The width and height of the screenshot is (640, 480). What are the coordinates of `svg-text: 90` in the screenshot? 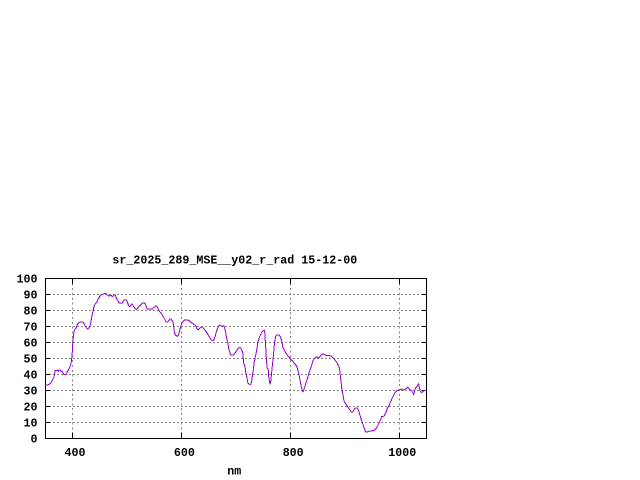 It's located at (31, 296).